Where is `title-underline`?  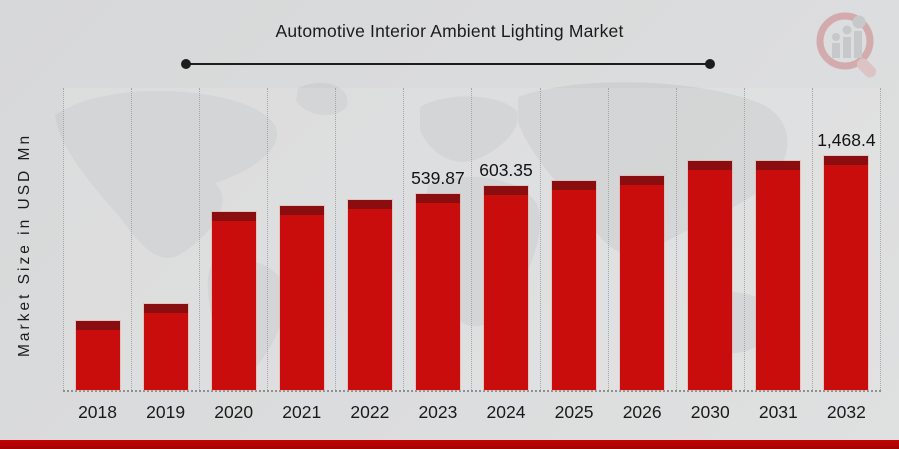
title-underline is located at coordinates (448, 64).